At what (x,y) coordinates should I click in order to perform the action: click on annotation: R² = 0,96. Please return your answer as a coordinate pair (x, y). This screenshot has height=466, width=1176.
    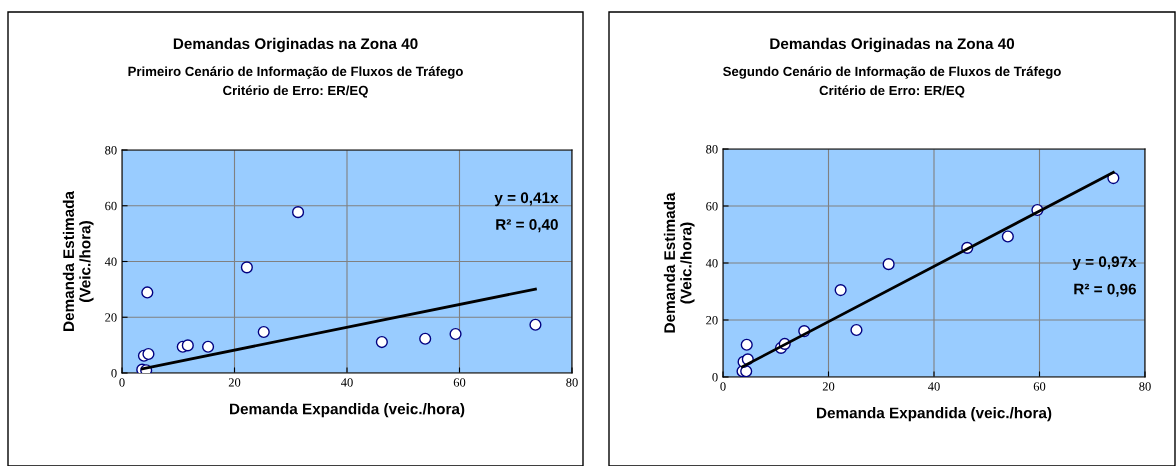
    Looking at the image, I should click on (1105, 290).